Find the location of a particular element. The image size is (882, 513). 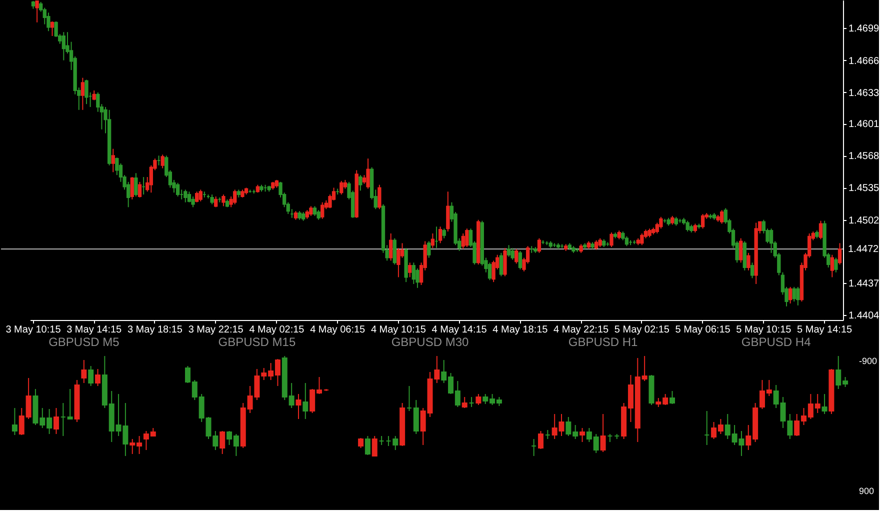

x-tick-label: 5 May 10:15 is located at coordinates (764, 330).